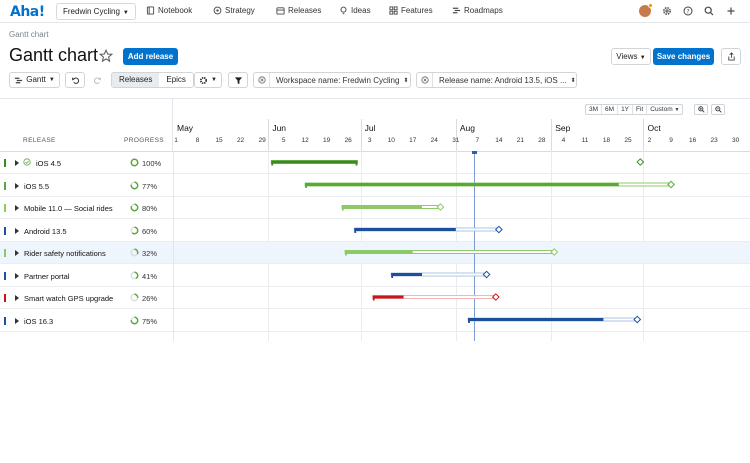 The height and width of the screenshot is (463, 750). Describe the element at coordinates (269, 135) in the screenshot. I see `month-divider` at that location.